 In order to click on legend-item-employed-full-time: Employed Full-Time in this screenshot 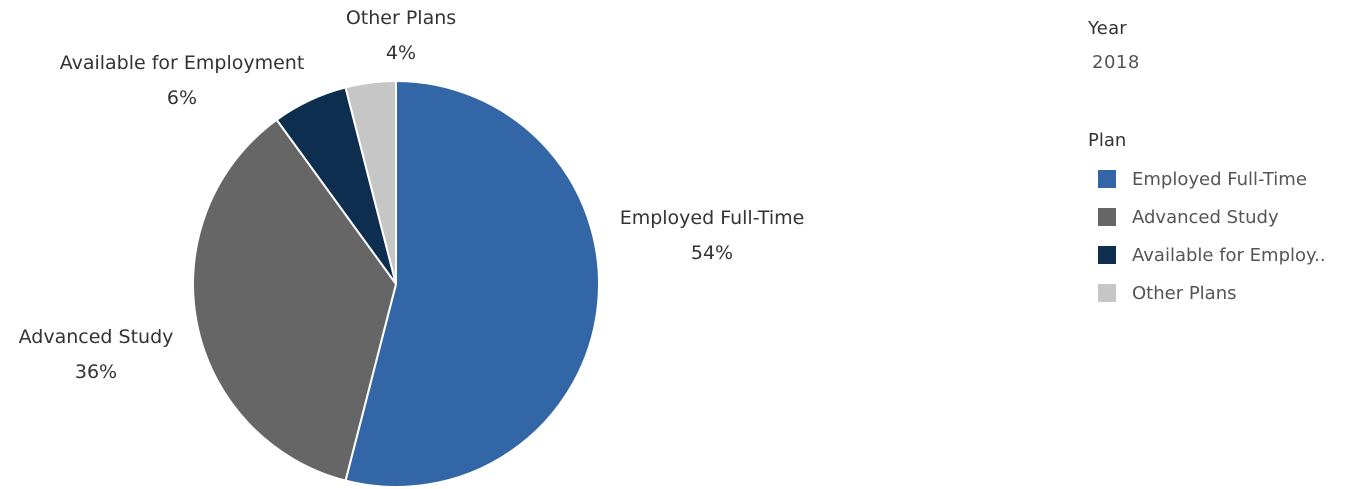, I will do `click(1207, 179)`.